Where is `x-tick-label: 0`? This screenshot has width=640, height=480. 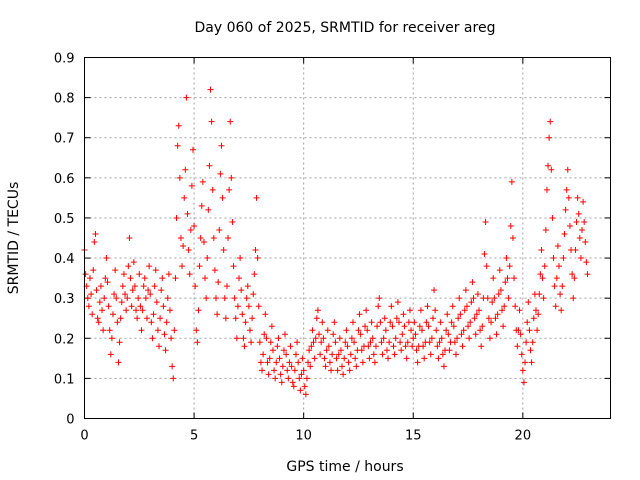 x-tick-label: 0 is located at coordinates (84, 436).